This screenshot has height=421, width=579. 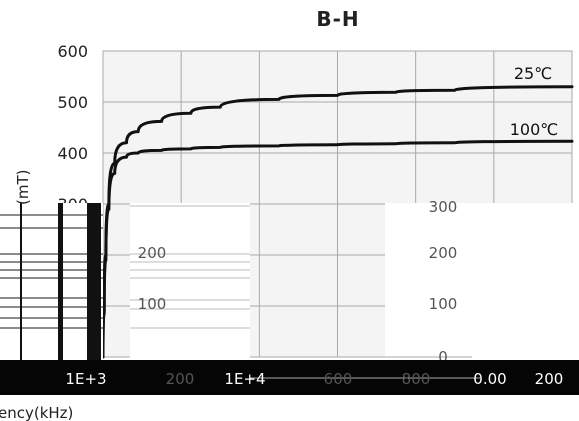 I want to click on series-label-25c: 25℃, so click(x=533, y=73).